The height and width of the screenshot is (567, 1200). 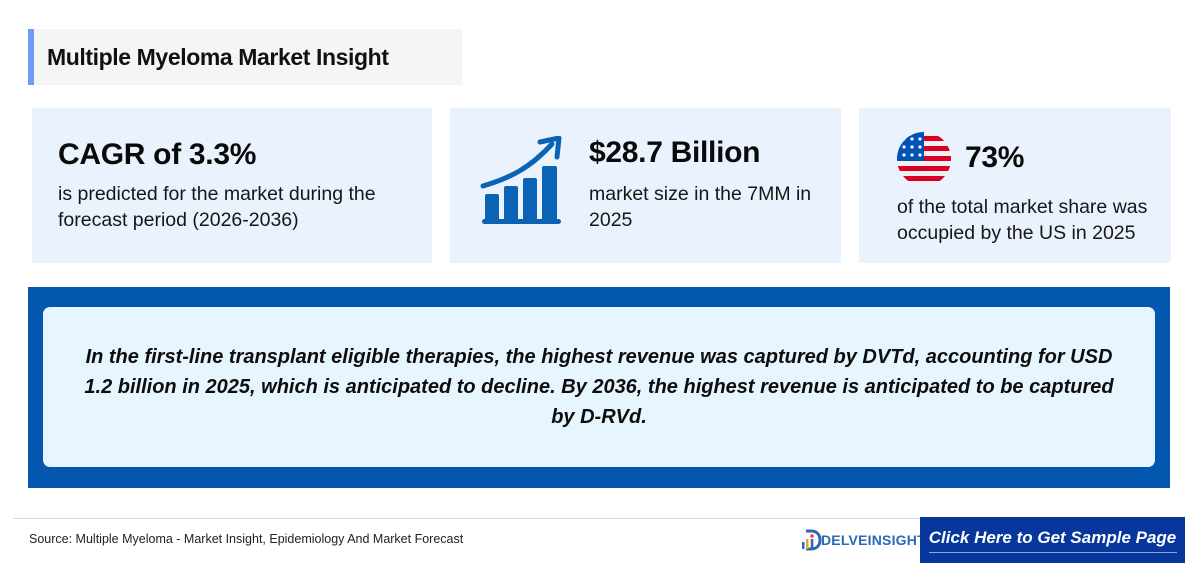 I want to click on us-flag-icon, so click(x=924, y=159).